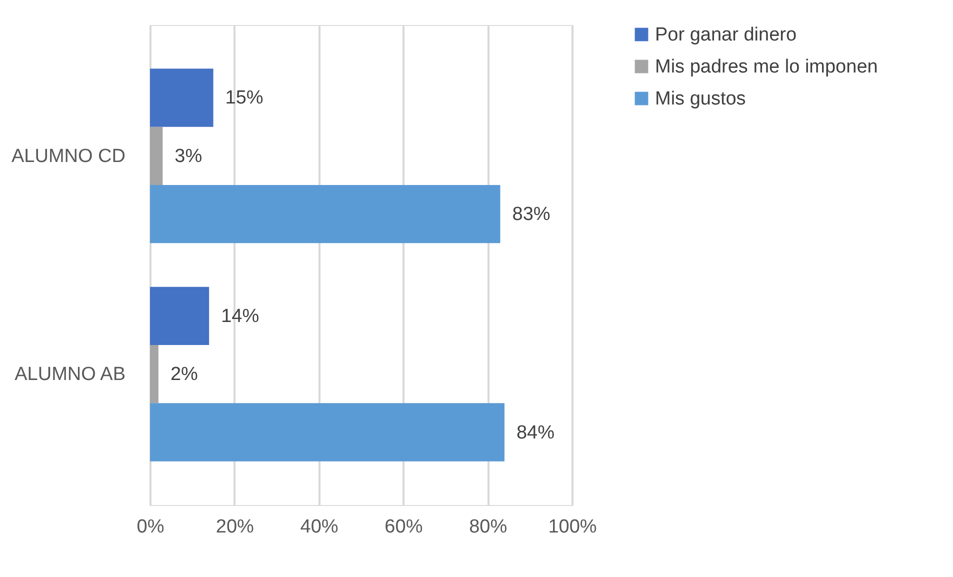 The height and width of the screenshot is (577, 953). I want to click on y-tick-label: ALUMNO CD, so click(68, 156).